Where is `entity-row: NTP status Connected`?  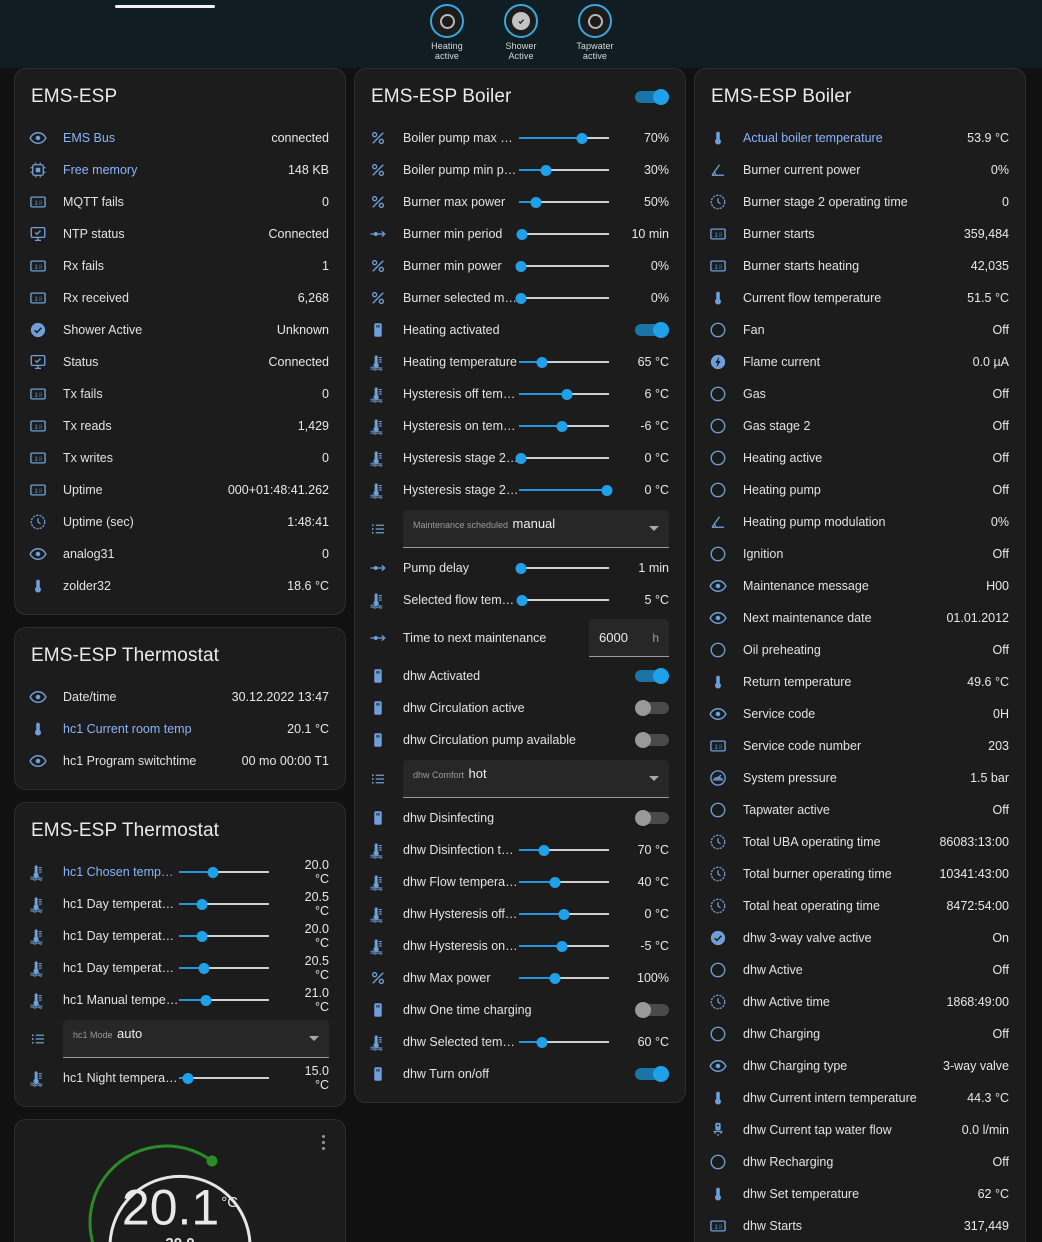
entity-row: NTP status Connected is located at coordinates (180, 234).